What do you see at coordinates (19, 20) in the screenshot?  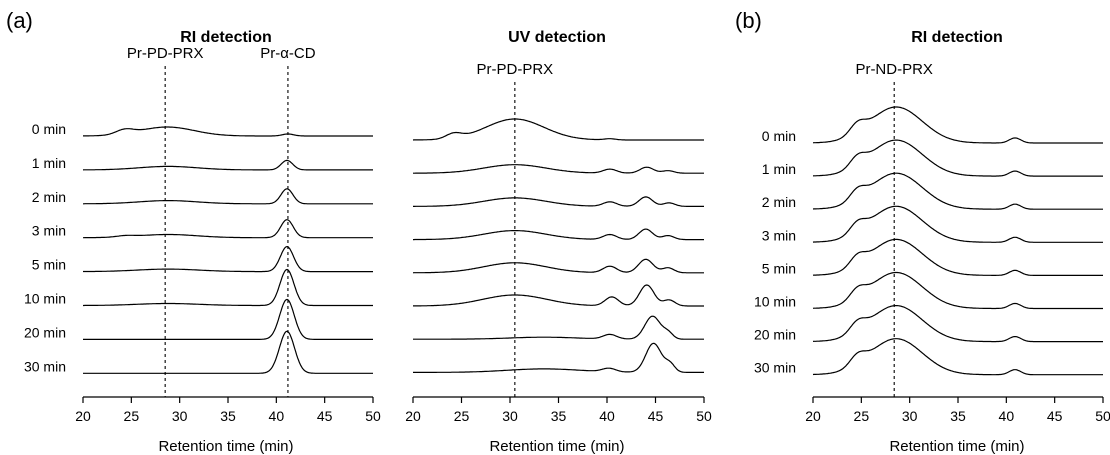 I see `panel-letter-a: (a)` at bounding box center [19, 20].